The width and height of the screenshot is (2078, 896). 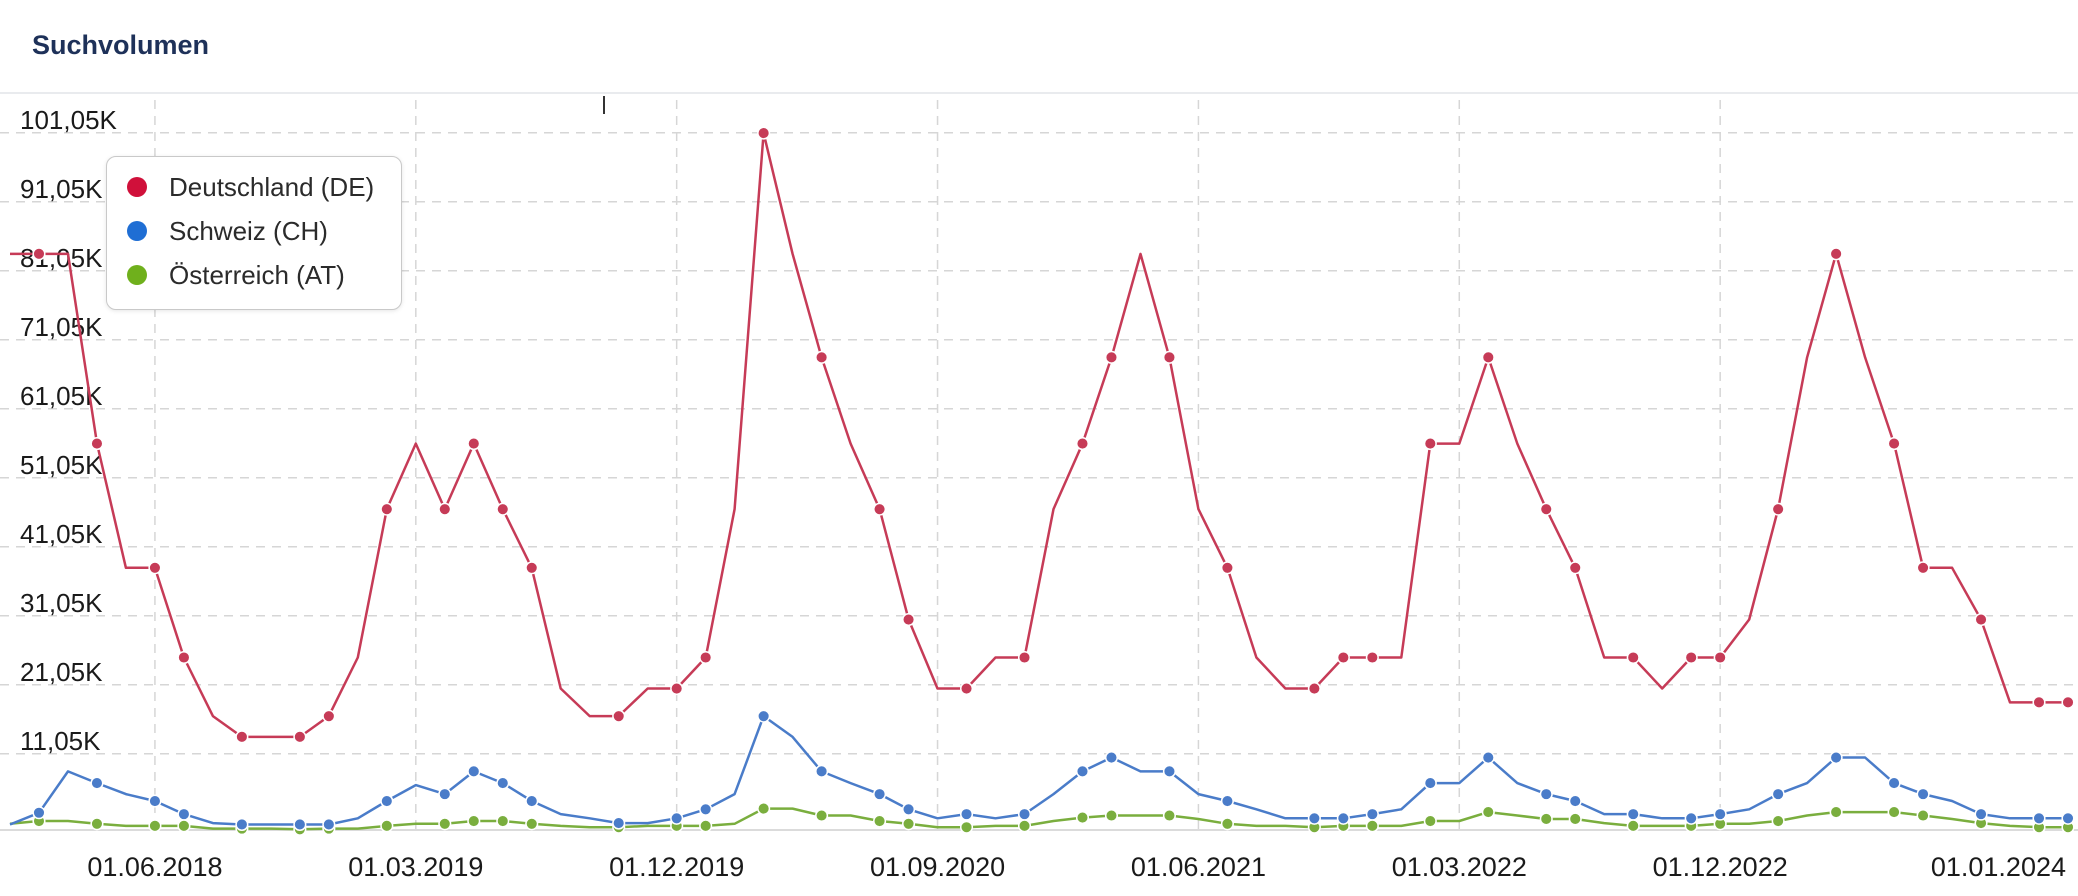 I want to click on legend-item-de: Deutschland (DE), so click(x=250, y=187).